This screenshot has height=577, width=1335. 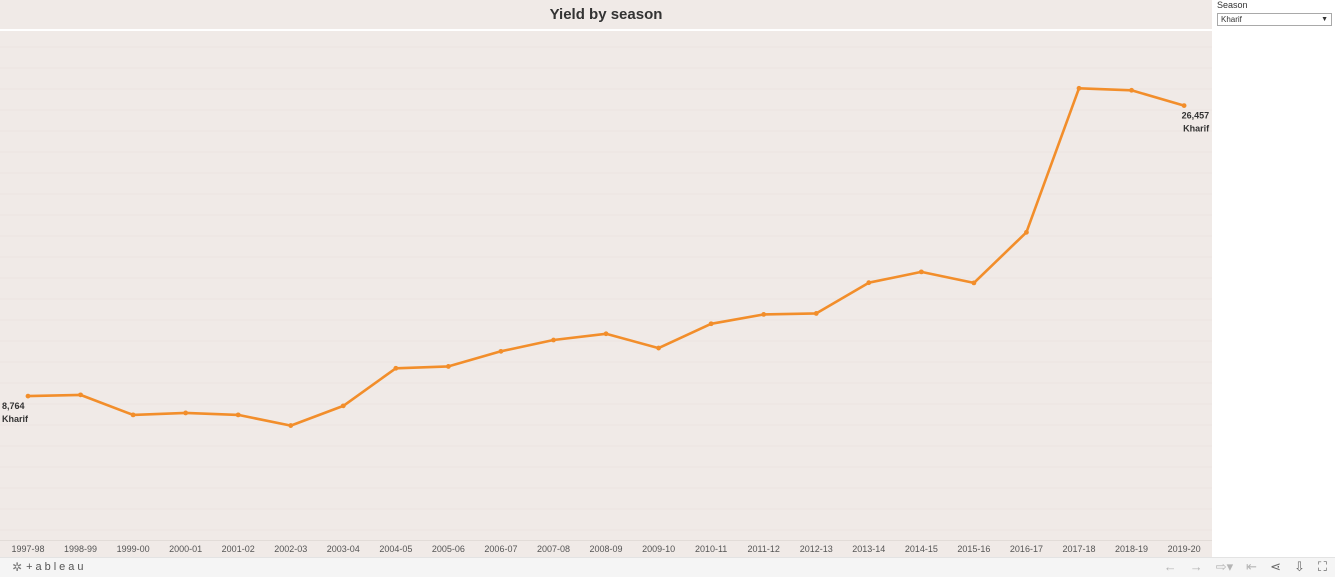 I want to click on x-tick-label: 2016-17, so click(x=1026, y=549).